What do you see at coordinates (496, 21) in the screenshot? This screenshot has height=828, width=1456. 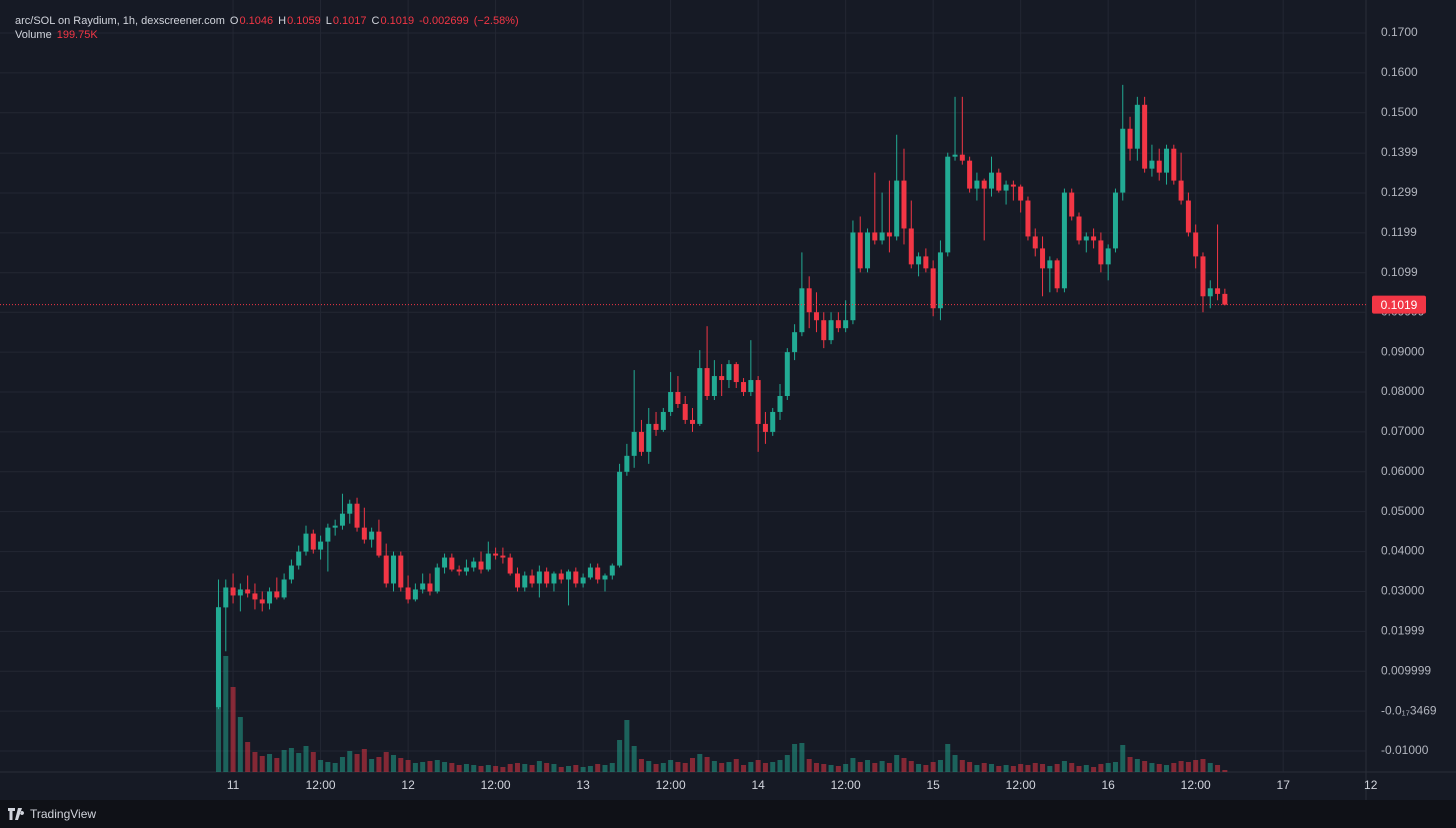 I see `change-percent: (−2.58%)` at bounding box center [496, 21].